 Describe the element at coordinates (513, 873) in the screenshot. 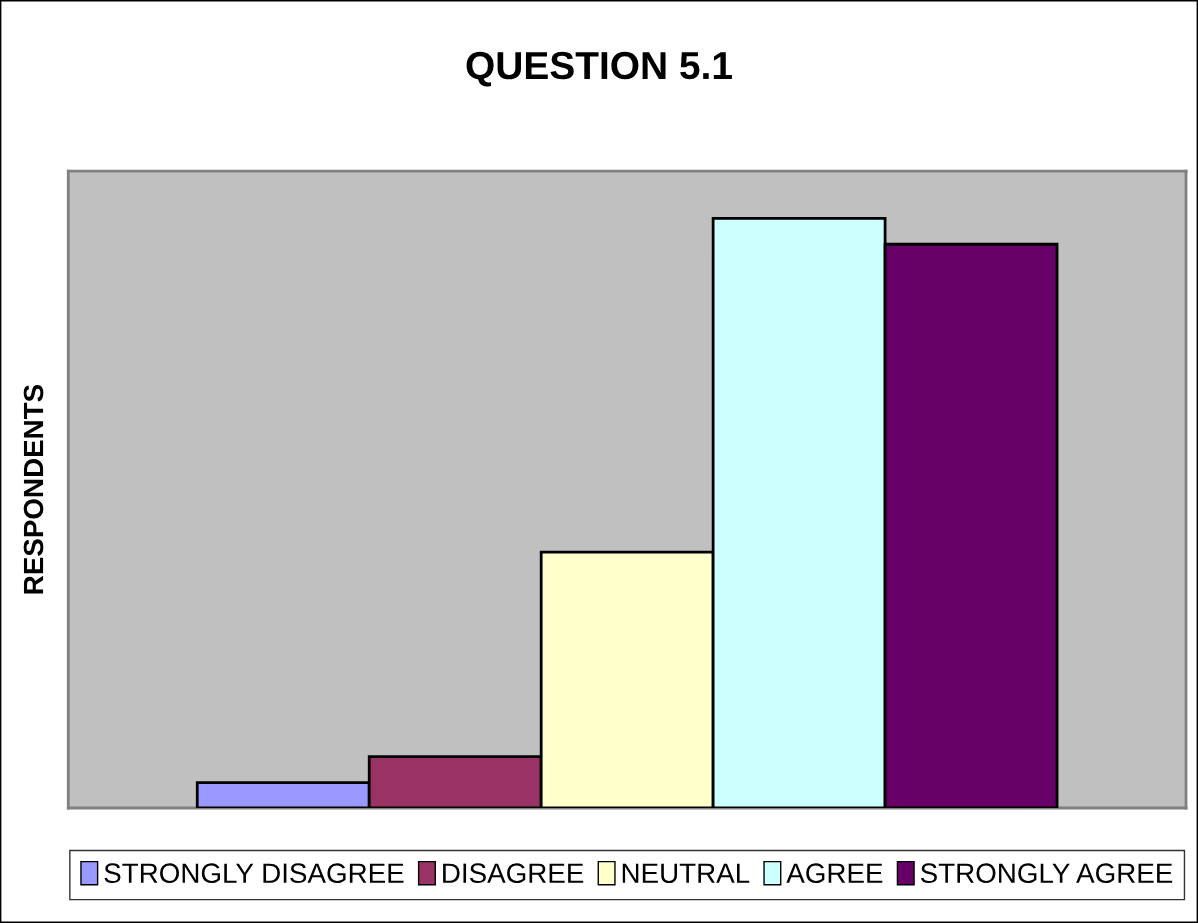

I see `legend-label: DISAGREE` at that location.